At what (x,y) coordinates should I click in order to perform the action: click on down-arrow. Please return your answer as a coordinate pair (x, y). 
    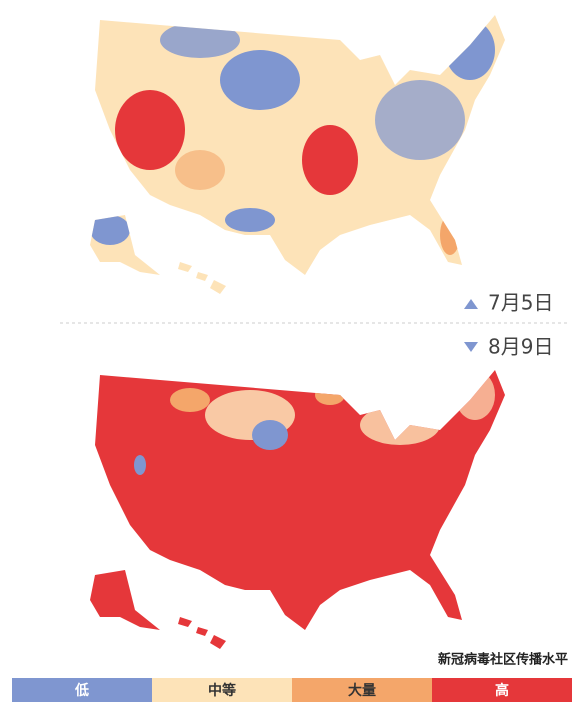
    Looking at the image, I should click on (471, 347).